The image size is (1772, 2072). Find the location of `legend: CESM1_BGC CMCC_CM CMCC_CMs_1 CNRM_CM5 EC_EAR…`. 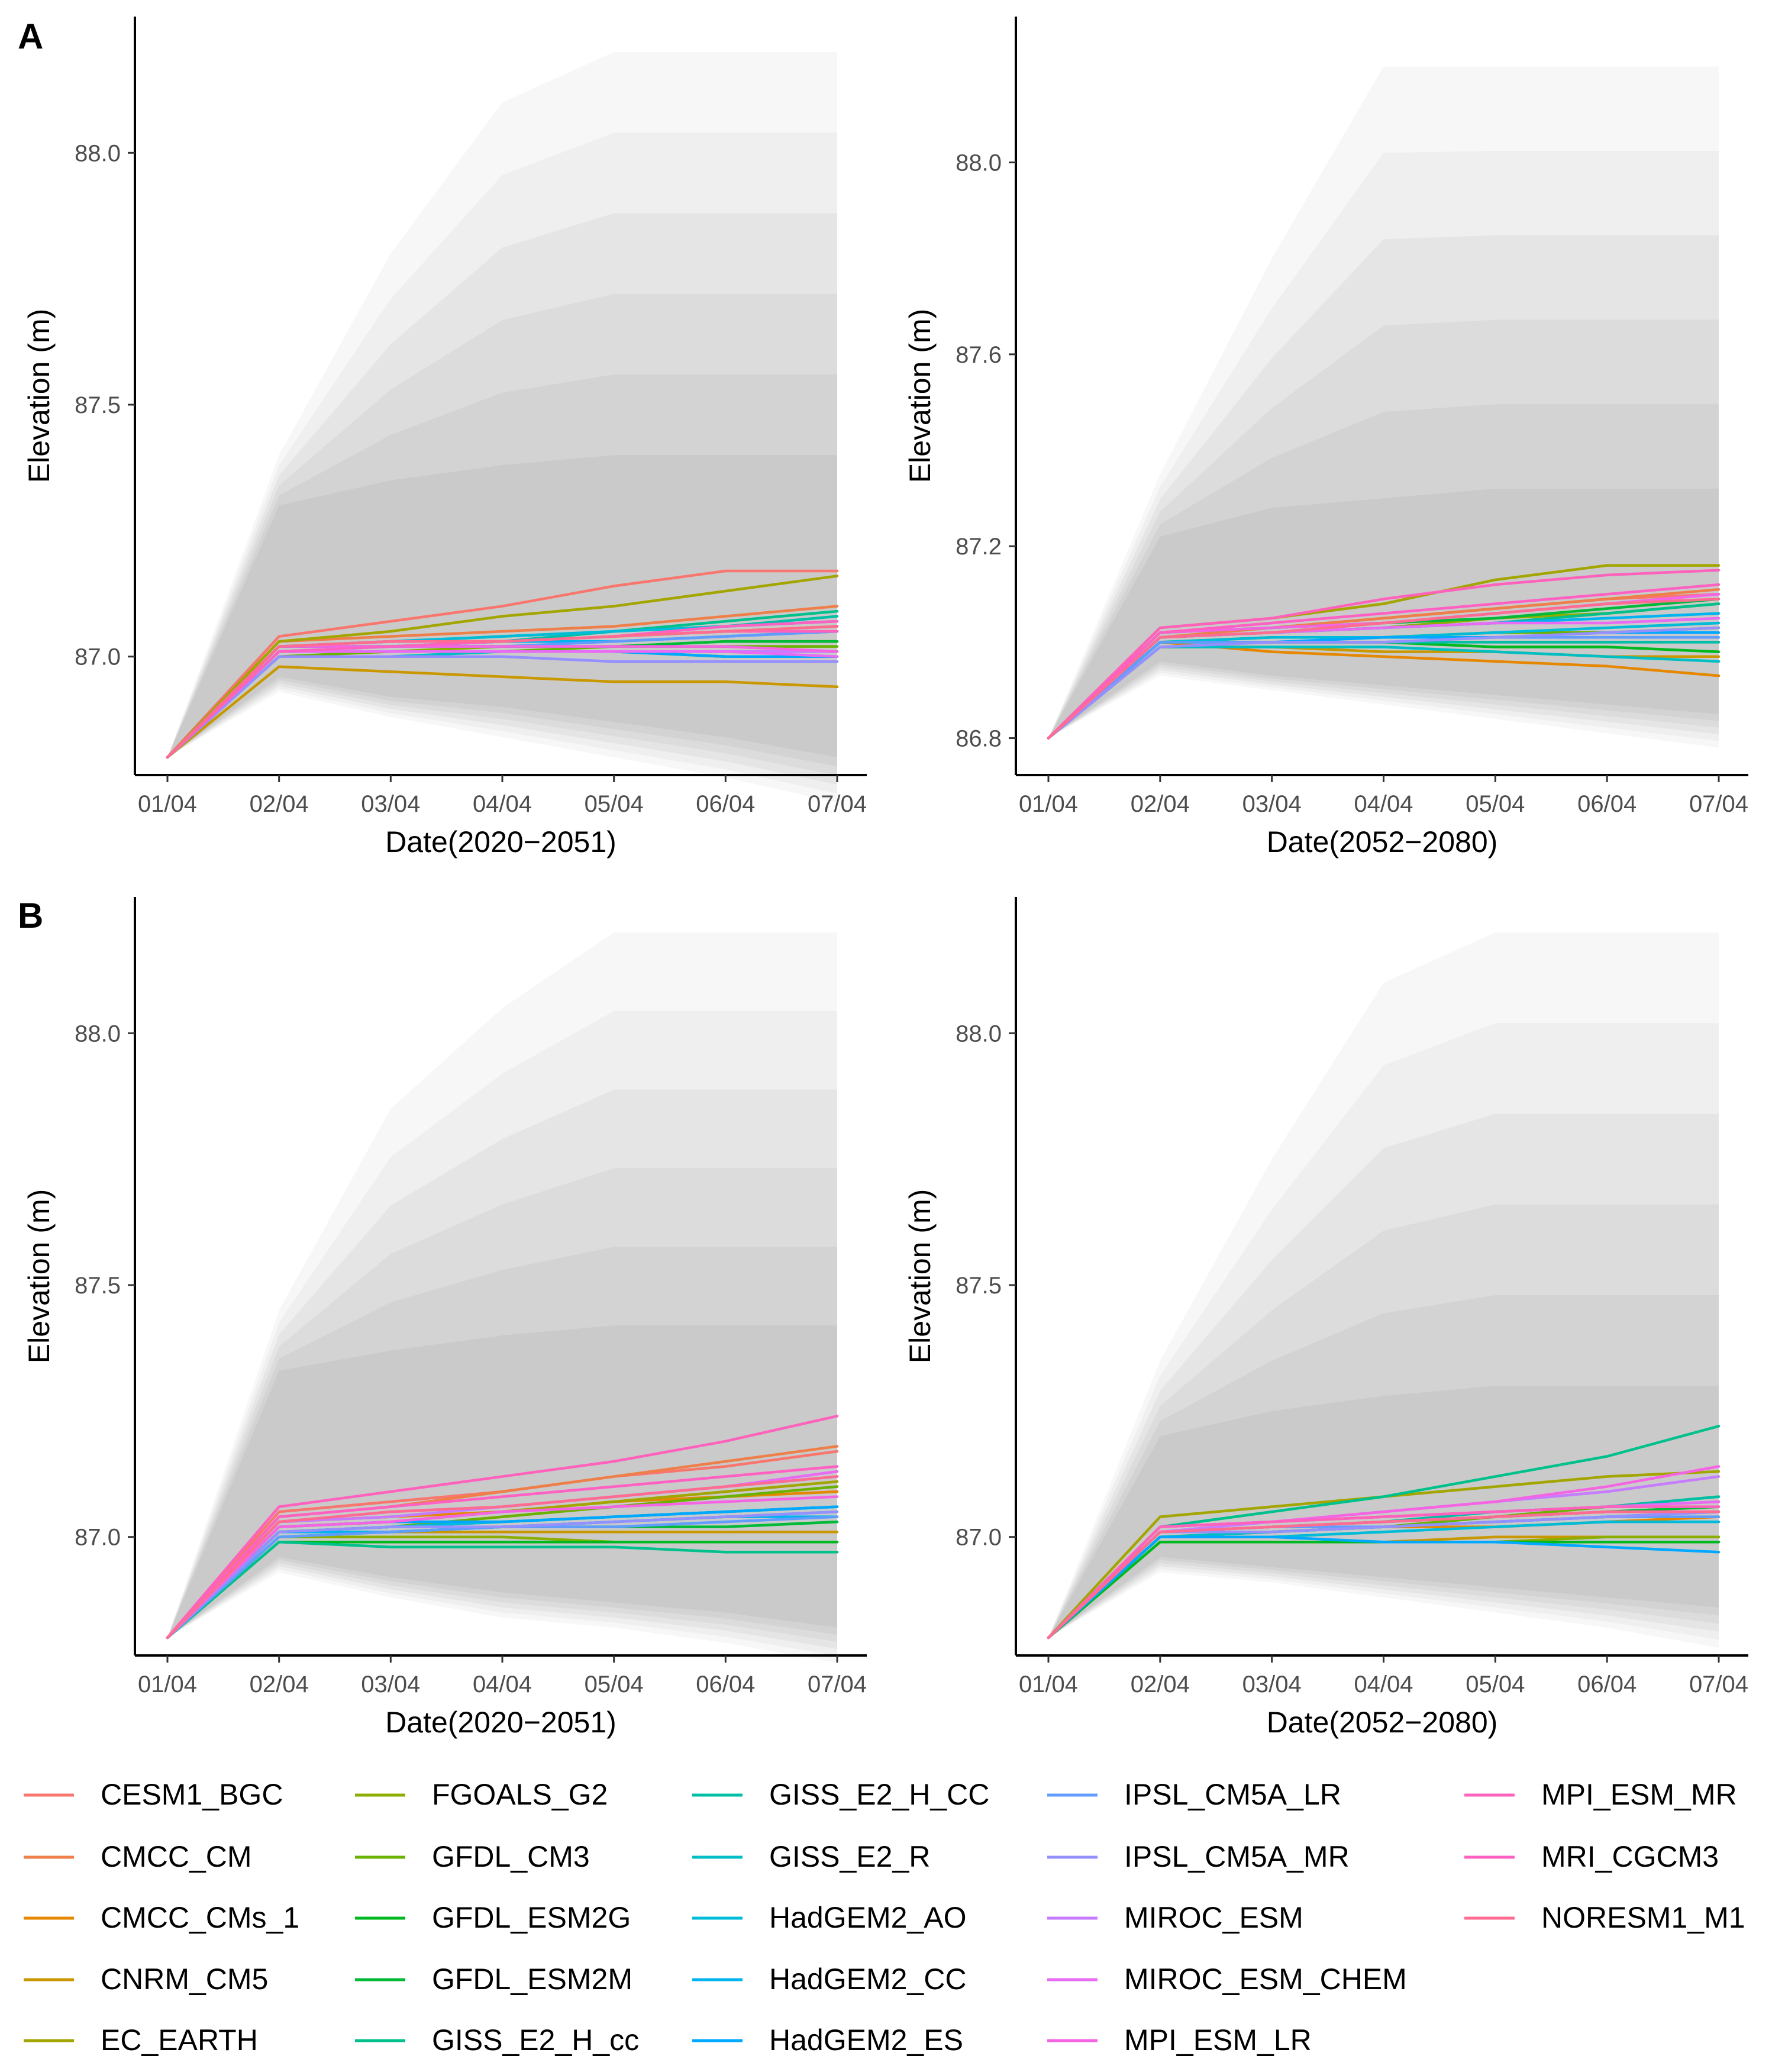

legend: CESM1_BGC CMCC_CM CMCC_CMs_1 CNRM_CM5 EC_EAR… is located at coordinates (884, 1918).